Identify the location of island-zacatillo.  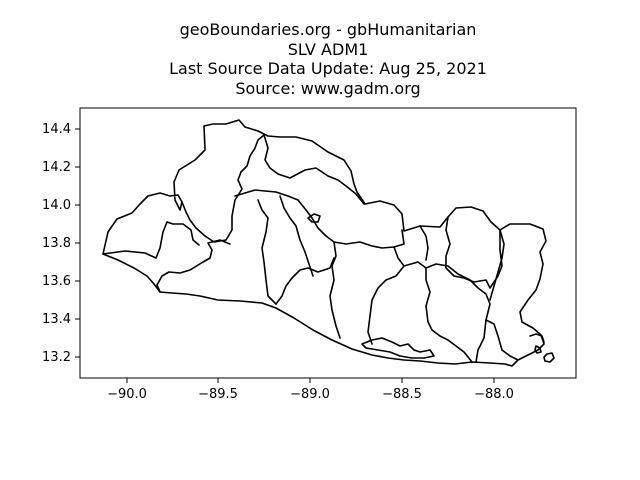
(549, 357).